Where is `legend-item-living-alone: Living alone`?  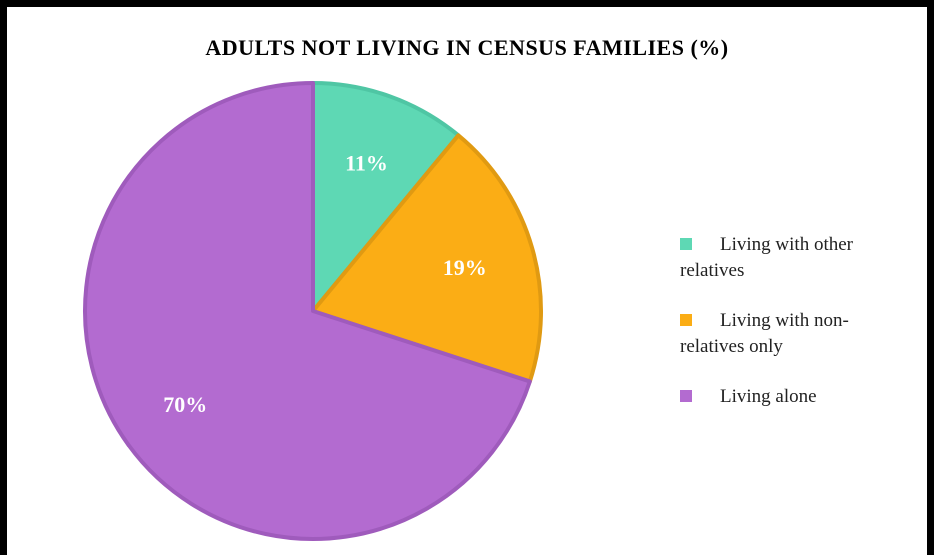 legend-item-living-alone: Living alone is located at coordinates (784, 422).